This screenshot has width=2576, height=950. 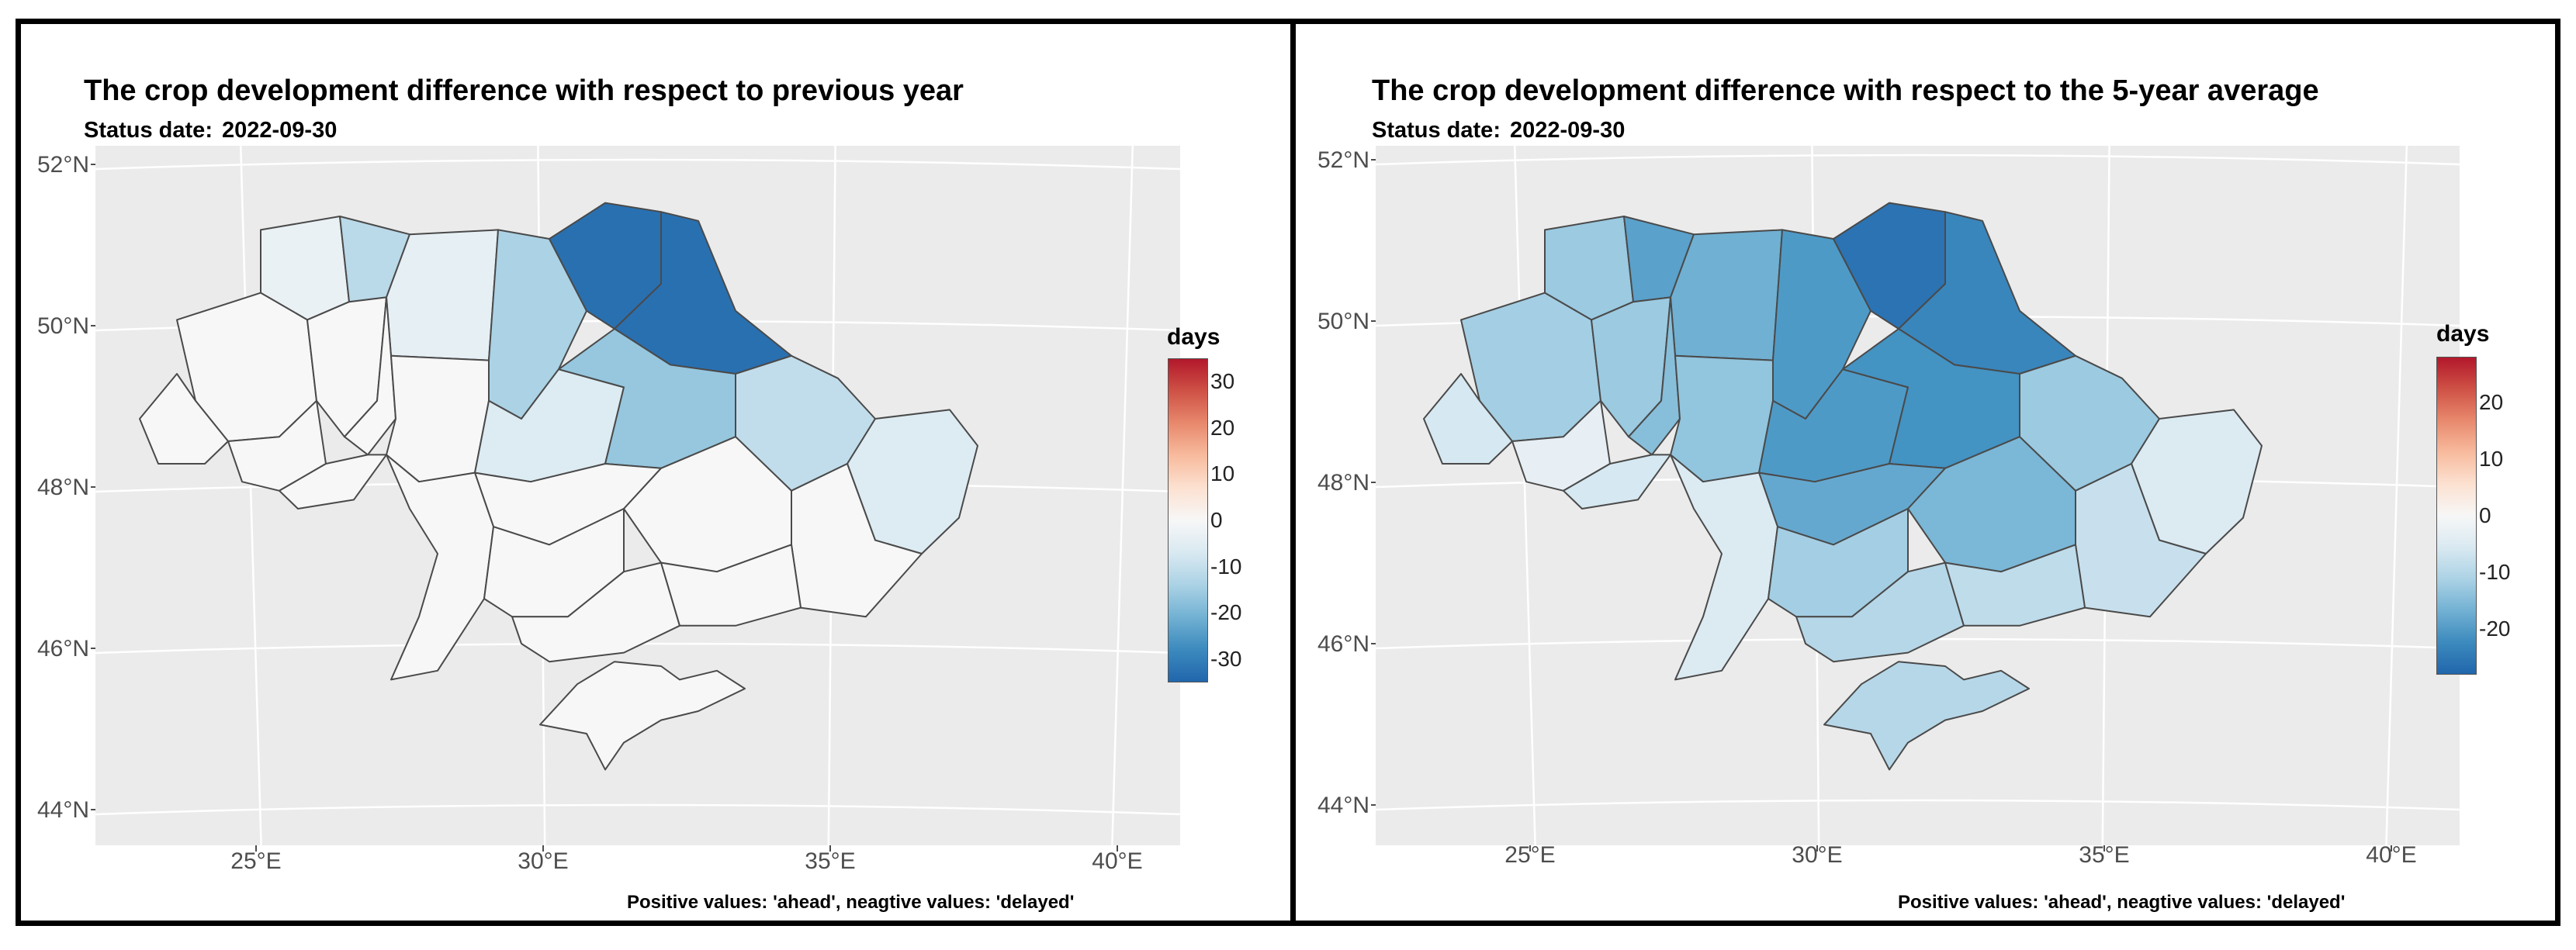 What do you see at coordinates (543, 861) in the screenshot?
I see `longitude-label: 30°E` at bounding box center [543, 861].